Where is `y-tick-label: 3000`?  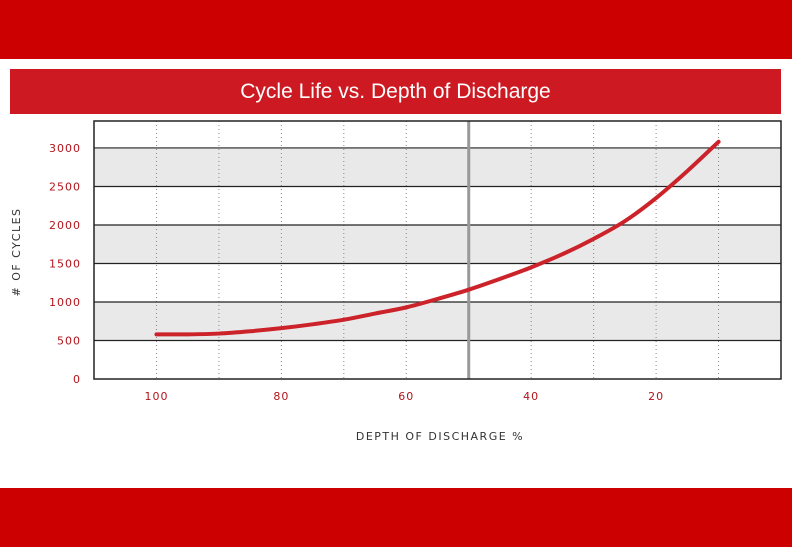
y-tick-label: 3000 is located at coordinates (65, 148).